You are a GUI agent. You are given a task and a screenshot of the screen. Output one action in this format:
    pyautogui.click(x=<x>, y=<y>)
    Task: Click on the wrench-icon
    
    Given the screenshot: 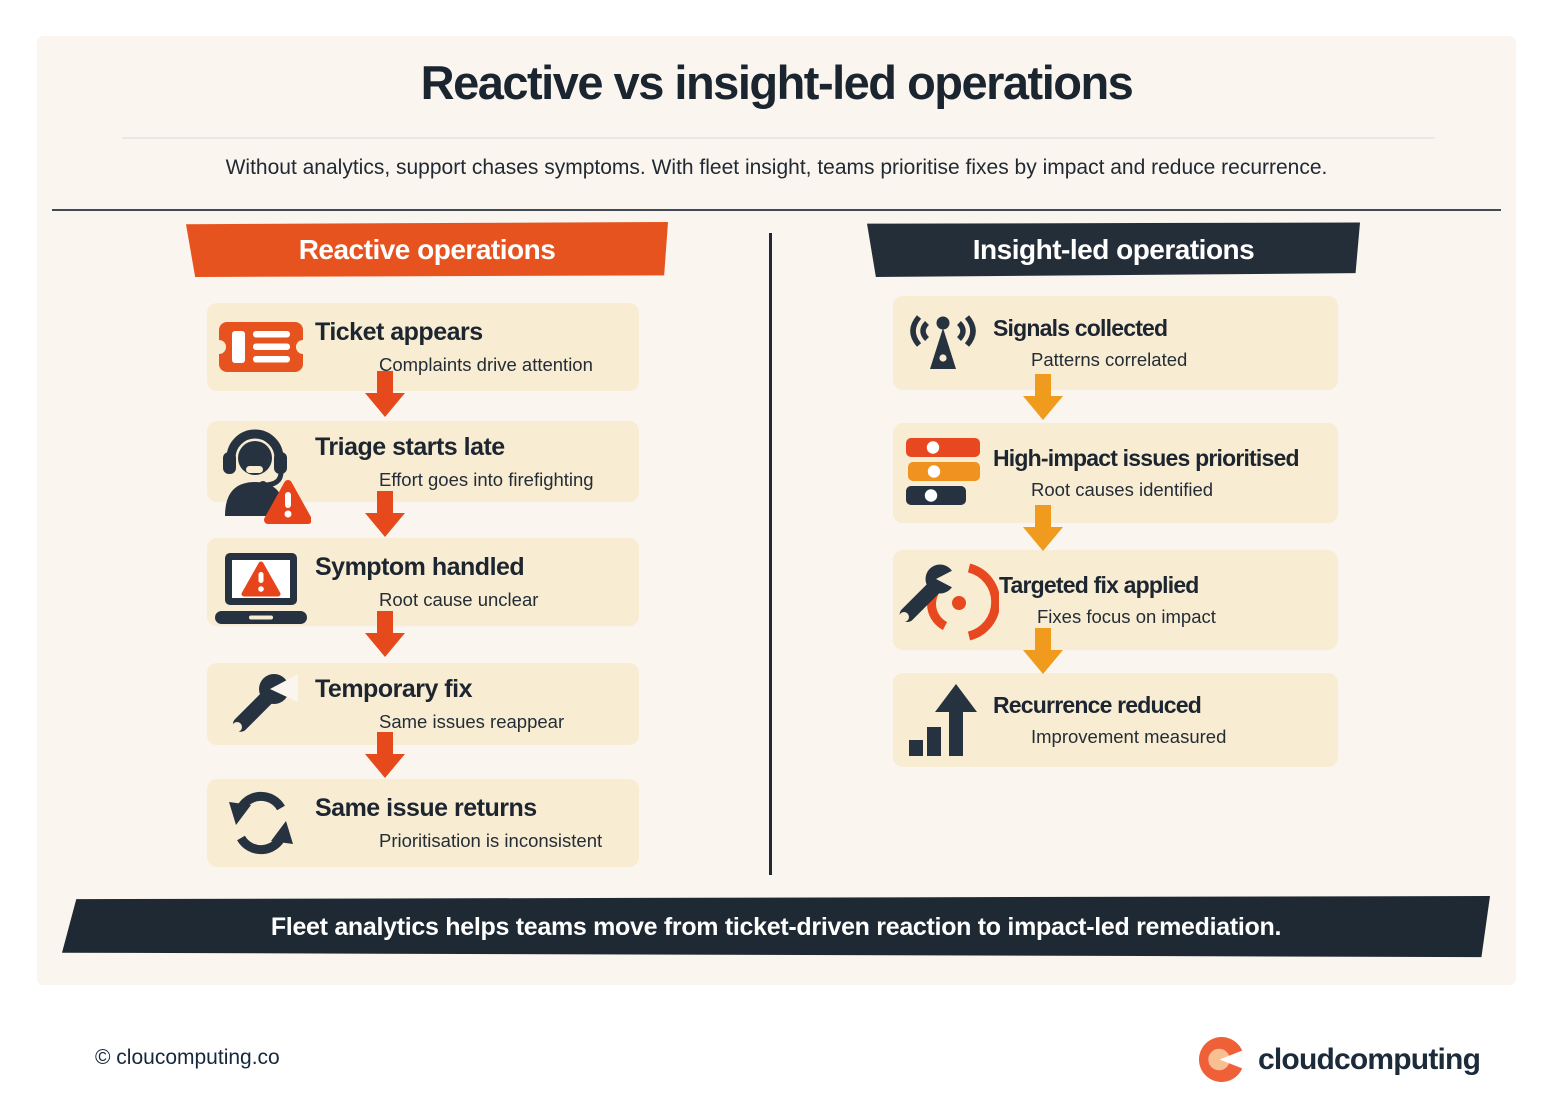 What is the action you would take?
    pyautogui.click(x=261, y=704)
    